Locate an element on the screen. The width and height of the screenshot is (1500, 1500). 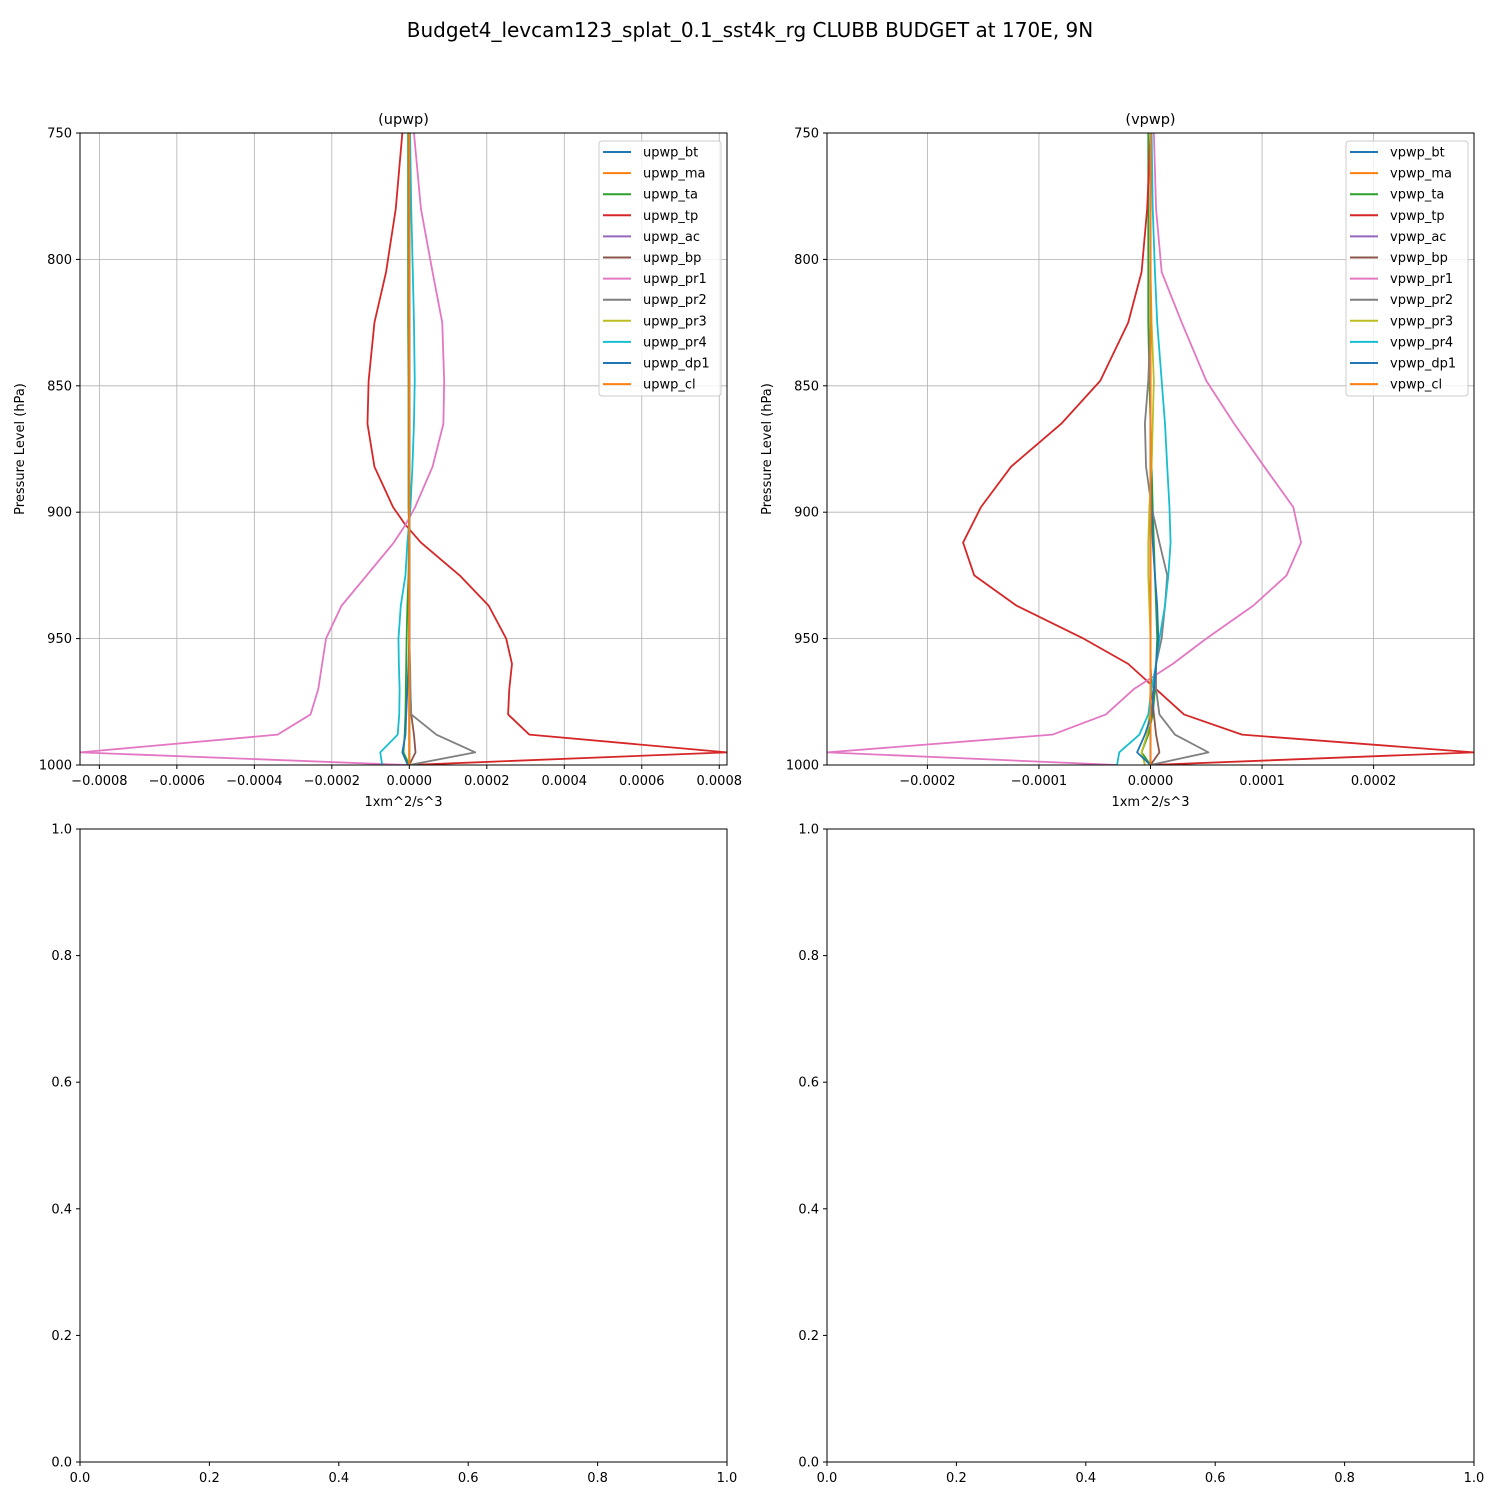
x-tick-label: −0.0006 is located at coordinates (177, 781).